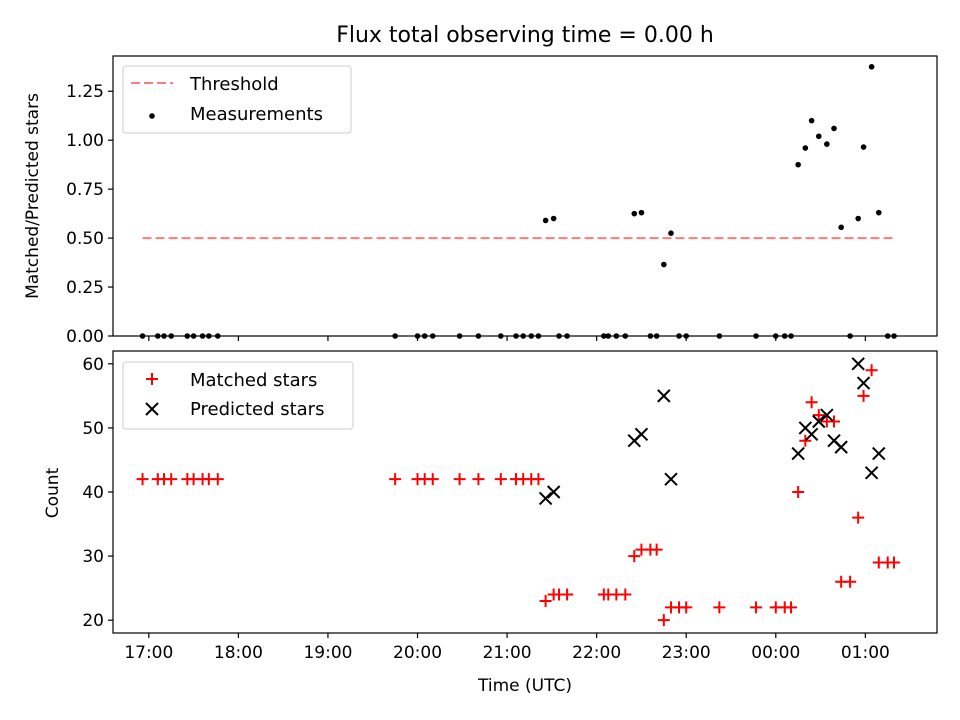  Describe the element at coordinates (85, 239) in the screenshot. I see `top-y-tick-label: 0.50` at that location.